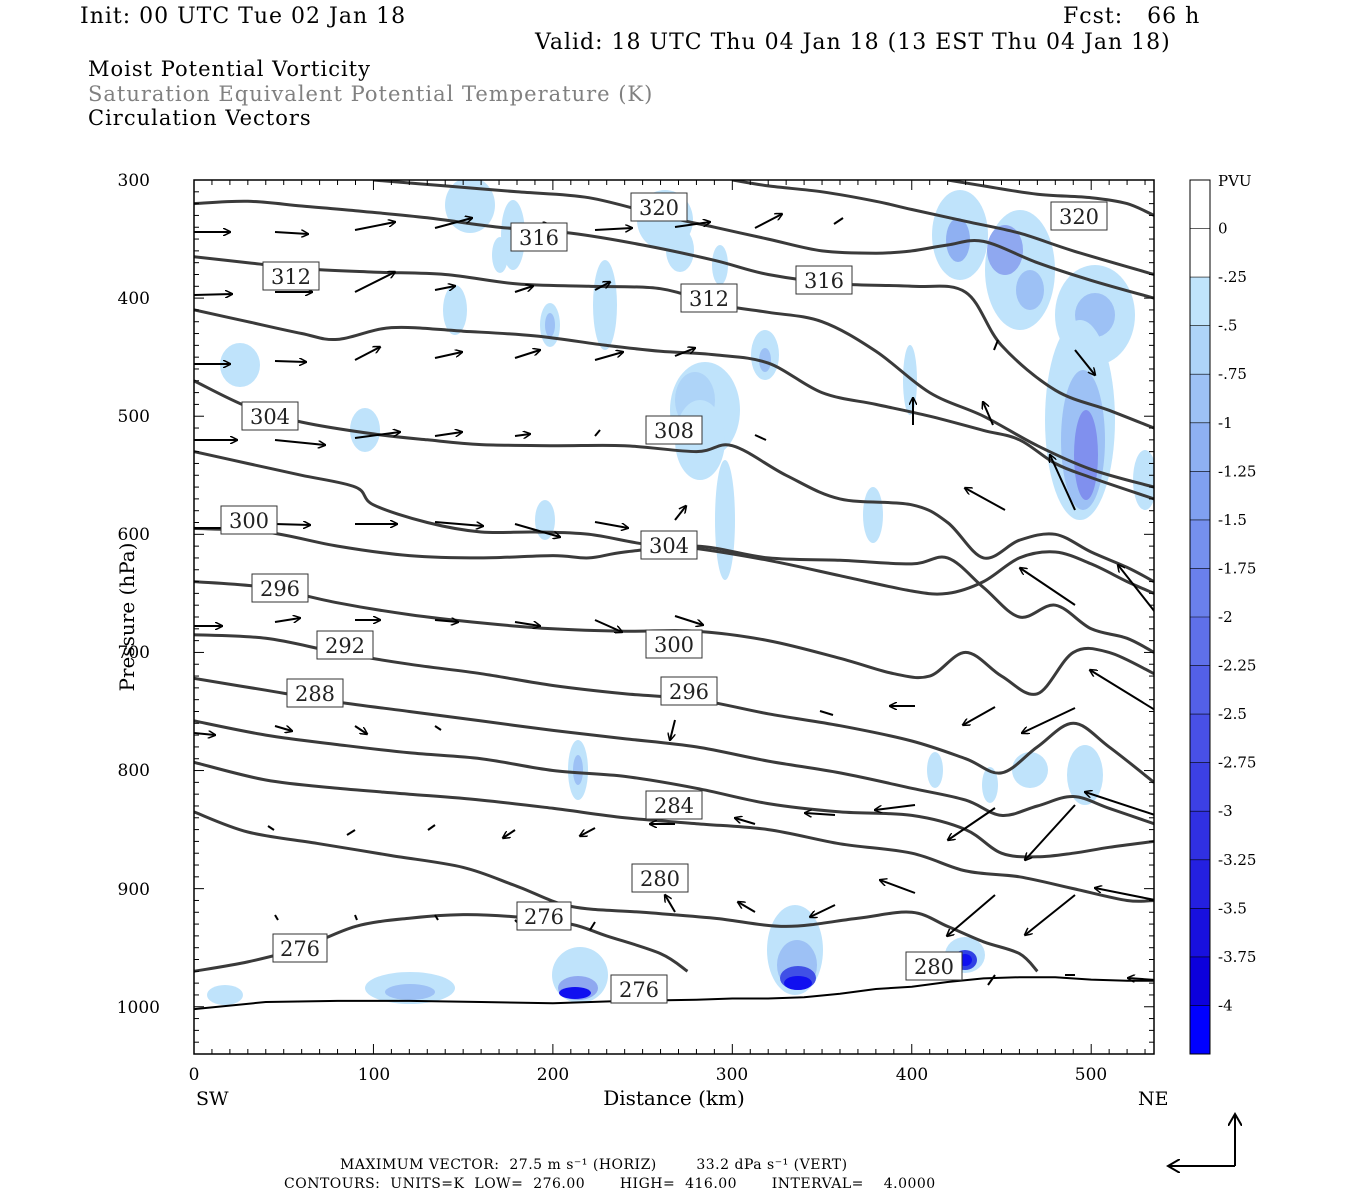  Describe the element at coordinates (1235, 181) in the screenshot. I see `colorbar-title: PVU` at that location.